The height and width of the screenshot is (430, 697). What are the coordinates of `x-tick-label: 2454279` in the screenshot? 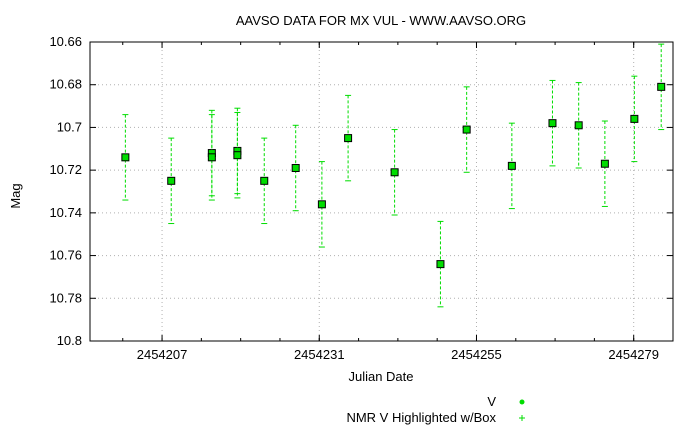 It's located at (633, 354).